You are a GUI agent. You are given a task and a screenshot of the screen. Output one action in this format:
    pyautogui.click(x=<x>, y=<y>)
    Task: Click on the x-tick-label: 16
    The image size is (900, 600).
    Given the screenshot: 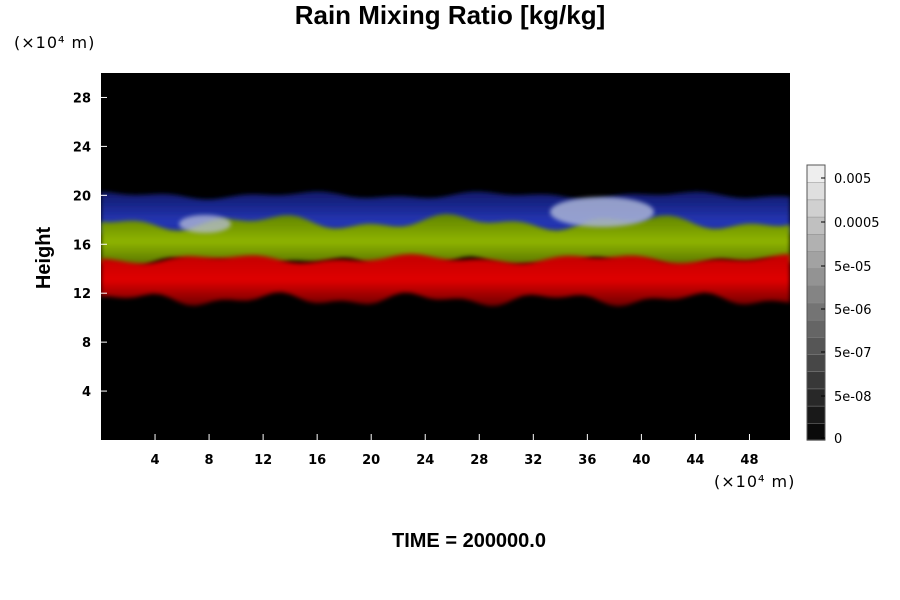 What is the action you would take?
    pyautogui.click(x=317, y=460)
    